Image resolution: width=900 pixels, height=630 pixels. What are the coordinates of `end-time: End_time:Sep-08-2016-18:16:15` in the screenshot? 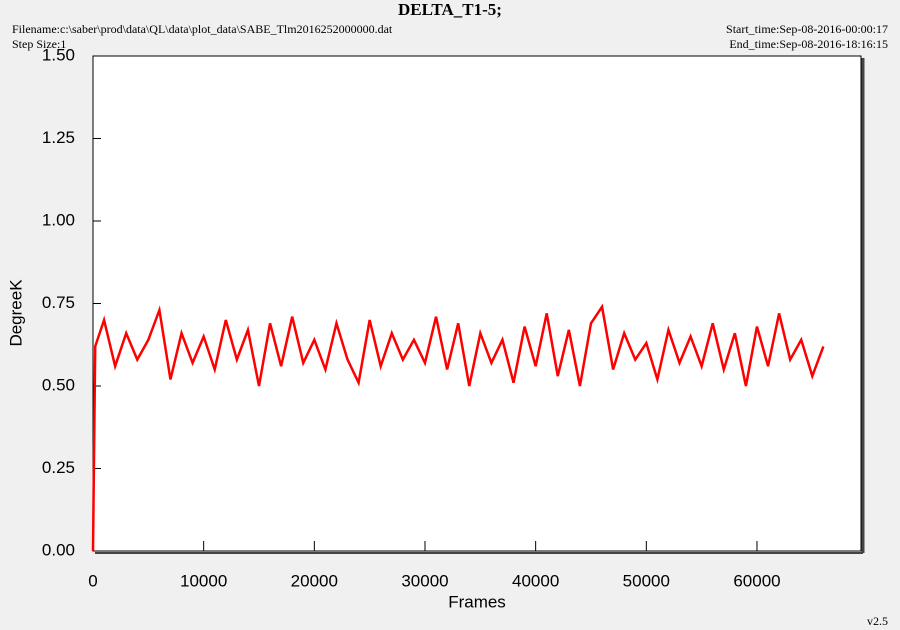 It's located at (808, 44).